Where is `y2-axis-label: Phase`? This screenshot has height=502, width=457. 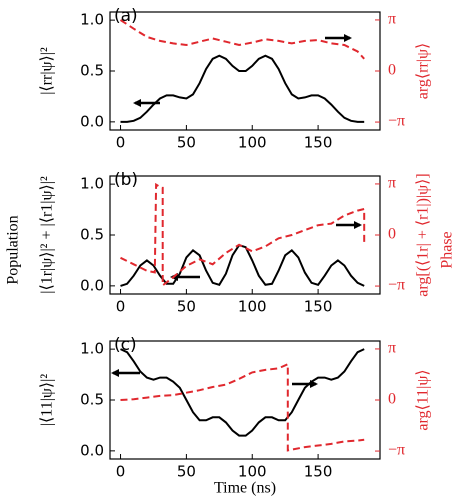
y2-axis-label: Phase is located at coordinates (447, 249).